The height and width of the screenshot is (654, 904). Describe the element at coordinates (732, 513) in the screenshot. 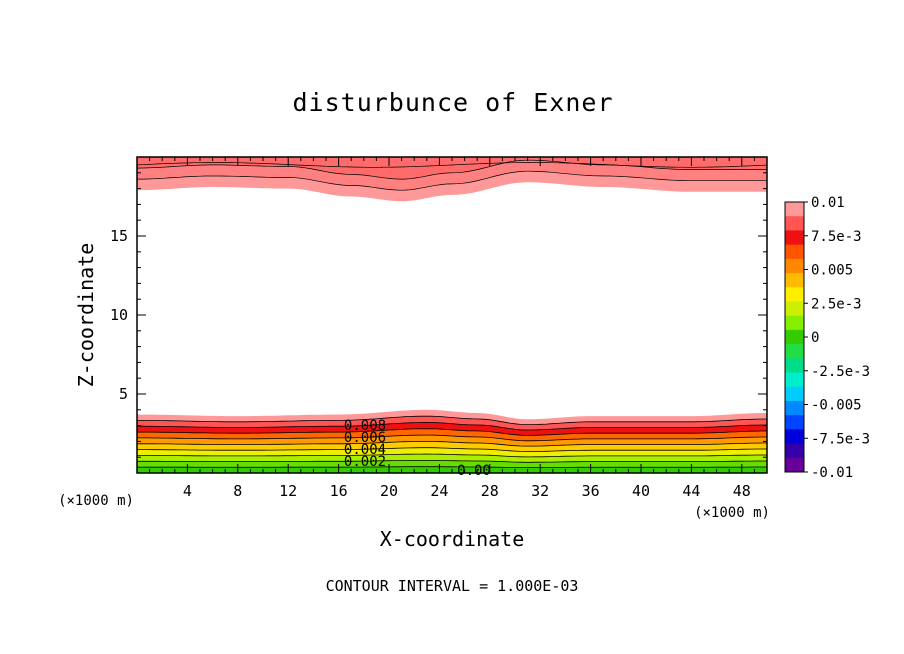

I see `x-unit-label: (×1000 m)` at that location.